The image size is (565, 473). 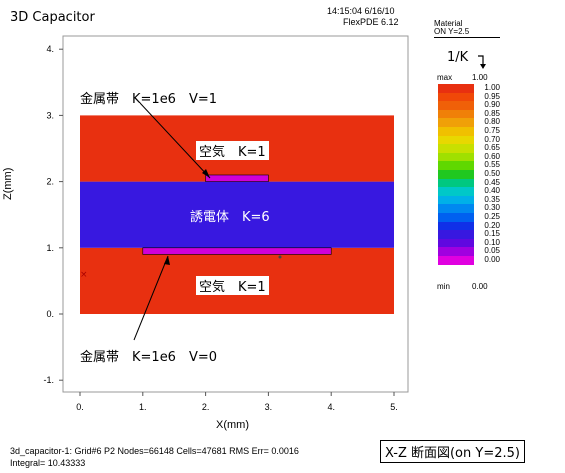 I want to click on legend-min-value: 0.00, so click(x=480, y=286).